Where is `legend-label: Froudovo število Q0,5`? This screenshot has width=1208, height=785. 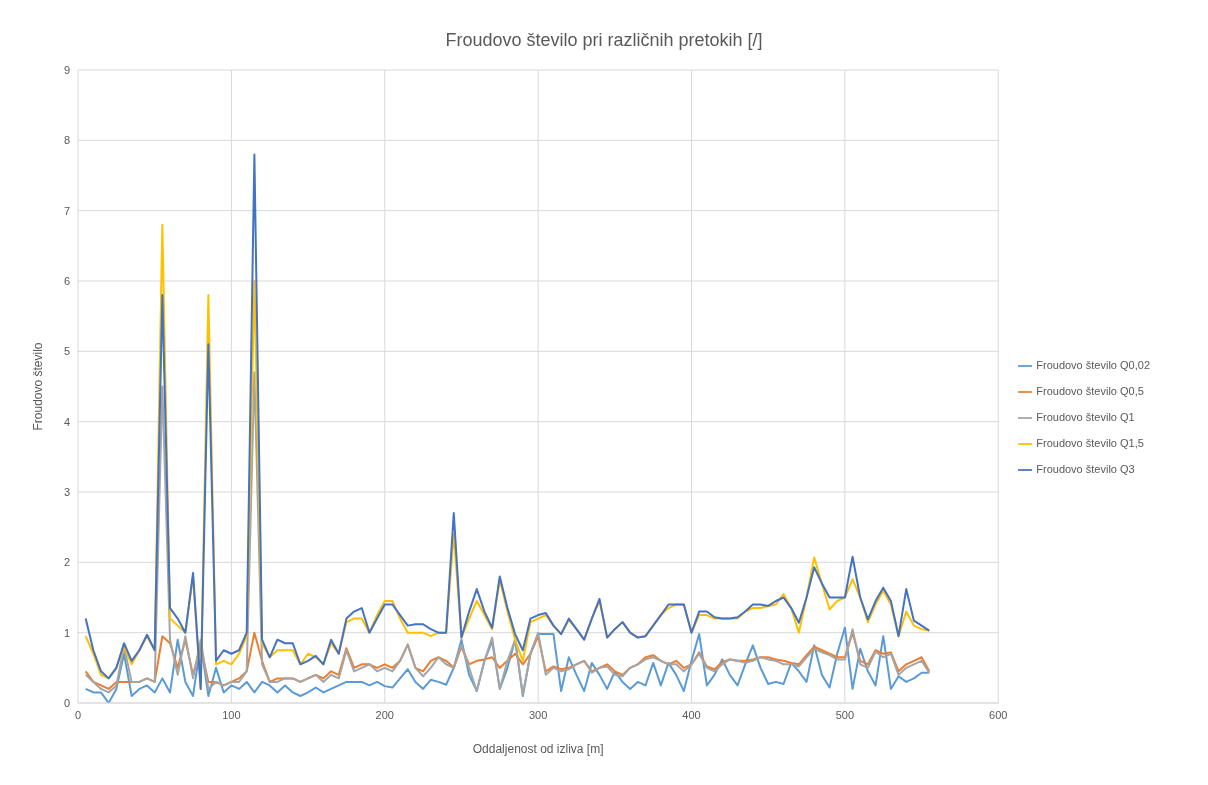
legend-label: Froudovo število Q0,5 is located at coordinates (1090, 390).